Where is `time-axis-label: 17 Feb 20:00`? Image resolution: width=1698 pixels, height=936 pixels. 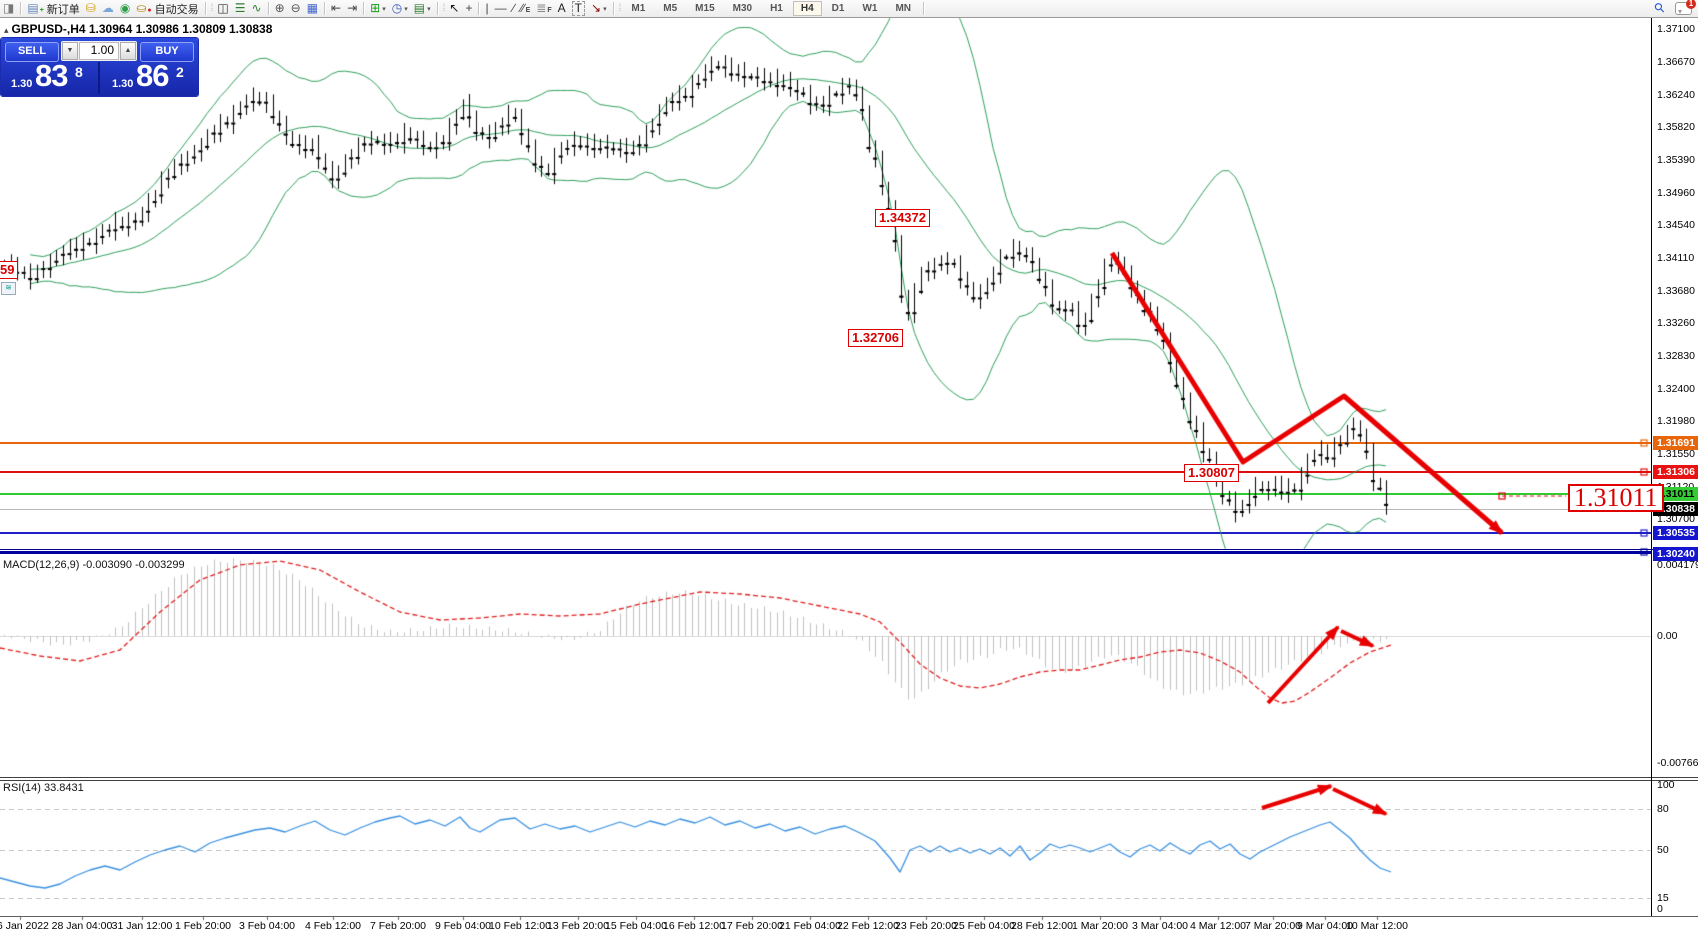 time-axis-label: 17 Feb 20:00 is located at coordinates (752, 926).